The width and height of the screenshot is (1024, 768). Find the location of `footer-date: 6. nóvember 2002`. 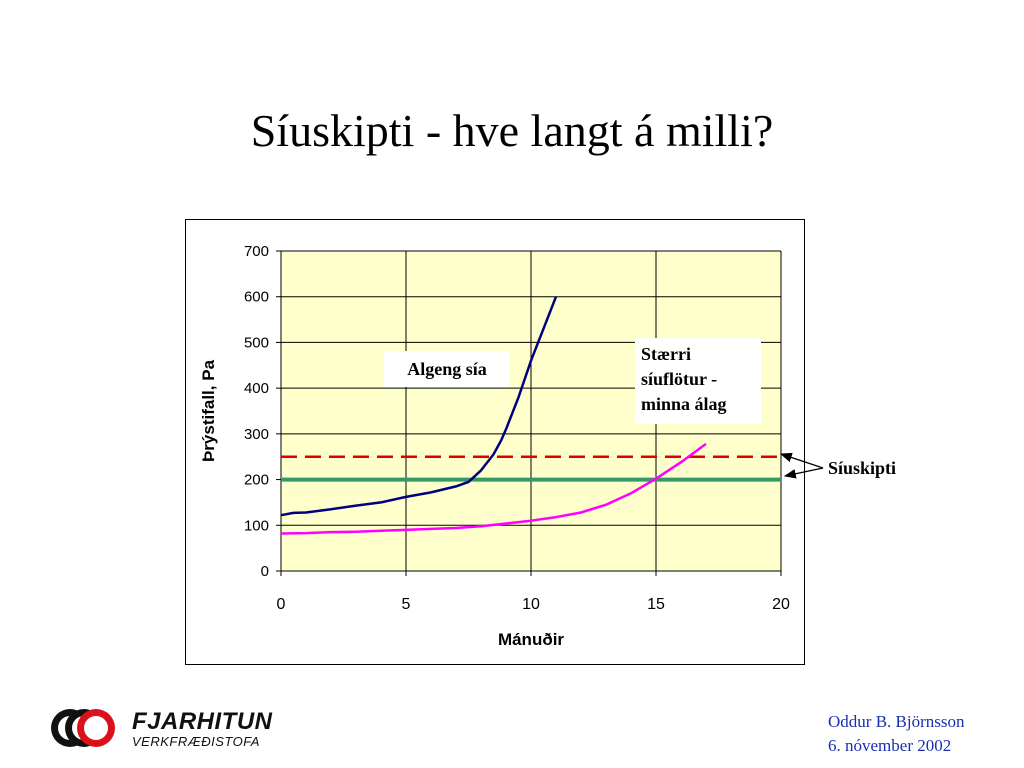

footer-date: 6. nóvember 2002 is located at coordinates (890, 745).